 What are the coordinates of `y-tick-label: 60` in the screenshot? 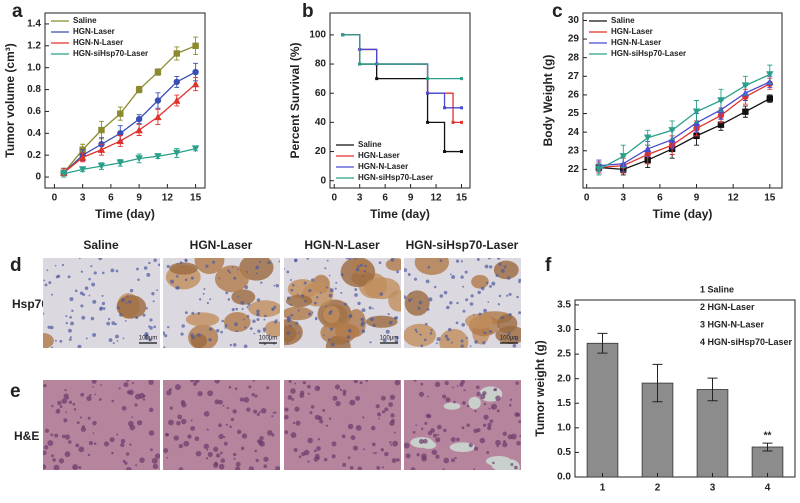 It's located at (321, 93).